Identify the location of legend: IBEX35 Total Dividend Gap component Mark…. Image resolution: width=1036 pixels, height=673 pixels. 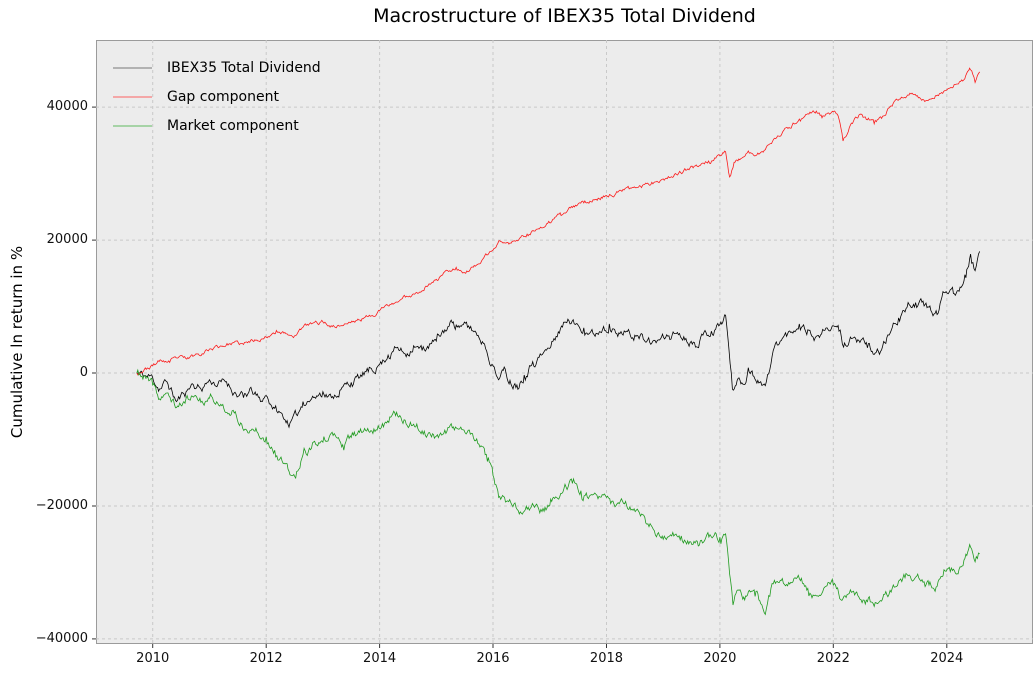
(217, 96).